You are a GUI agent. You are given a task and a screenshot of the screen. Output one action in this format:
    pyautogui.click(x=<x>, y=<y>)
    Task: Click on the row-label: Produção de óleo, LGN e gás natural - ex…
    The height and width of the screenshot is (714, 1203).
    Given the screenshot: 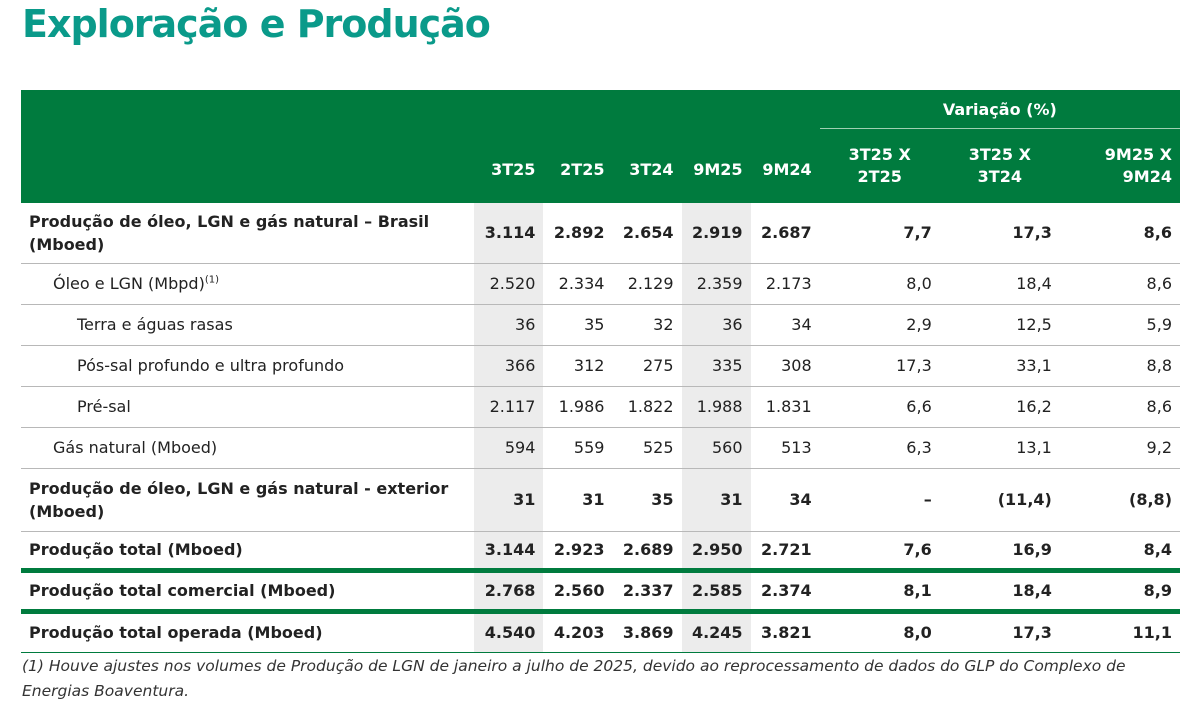 What is the action you would take?
    pyautogui.click(x=248, y=500)
    